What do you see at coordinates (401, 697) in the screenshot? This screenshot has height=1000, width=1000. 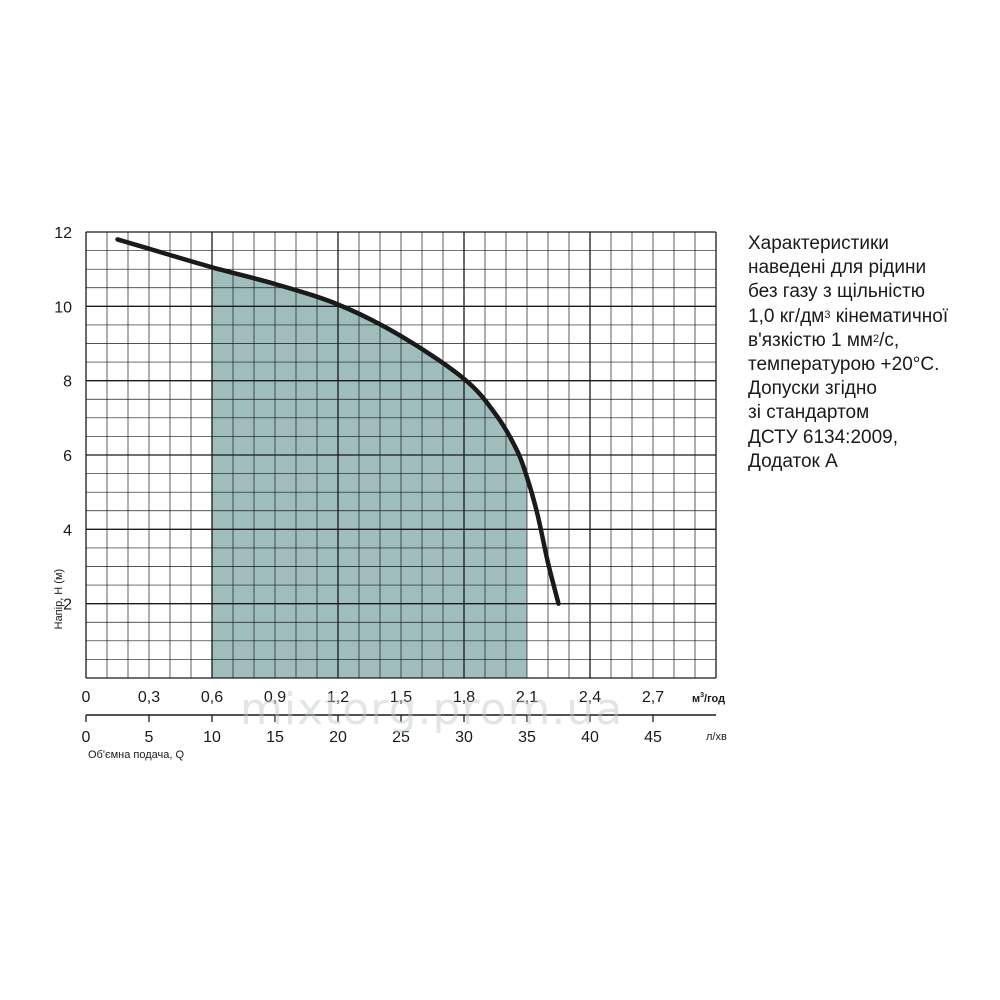 I see `x-tick-label: 1,5` at bounding box center [401, 697].